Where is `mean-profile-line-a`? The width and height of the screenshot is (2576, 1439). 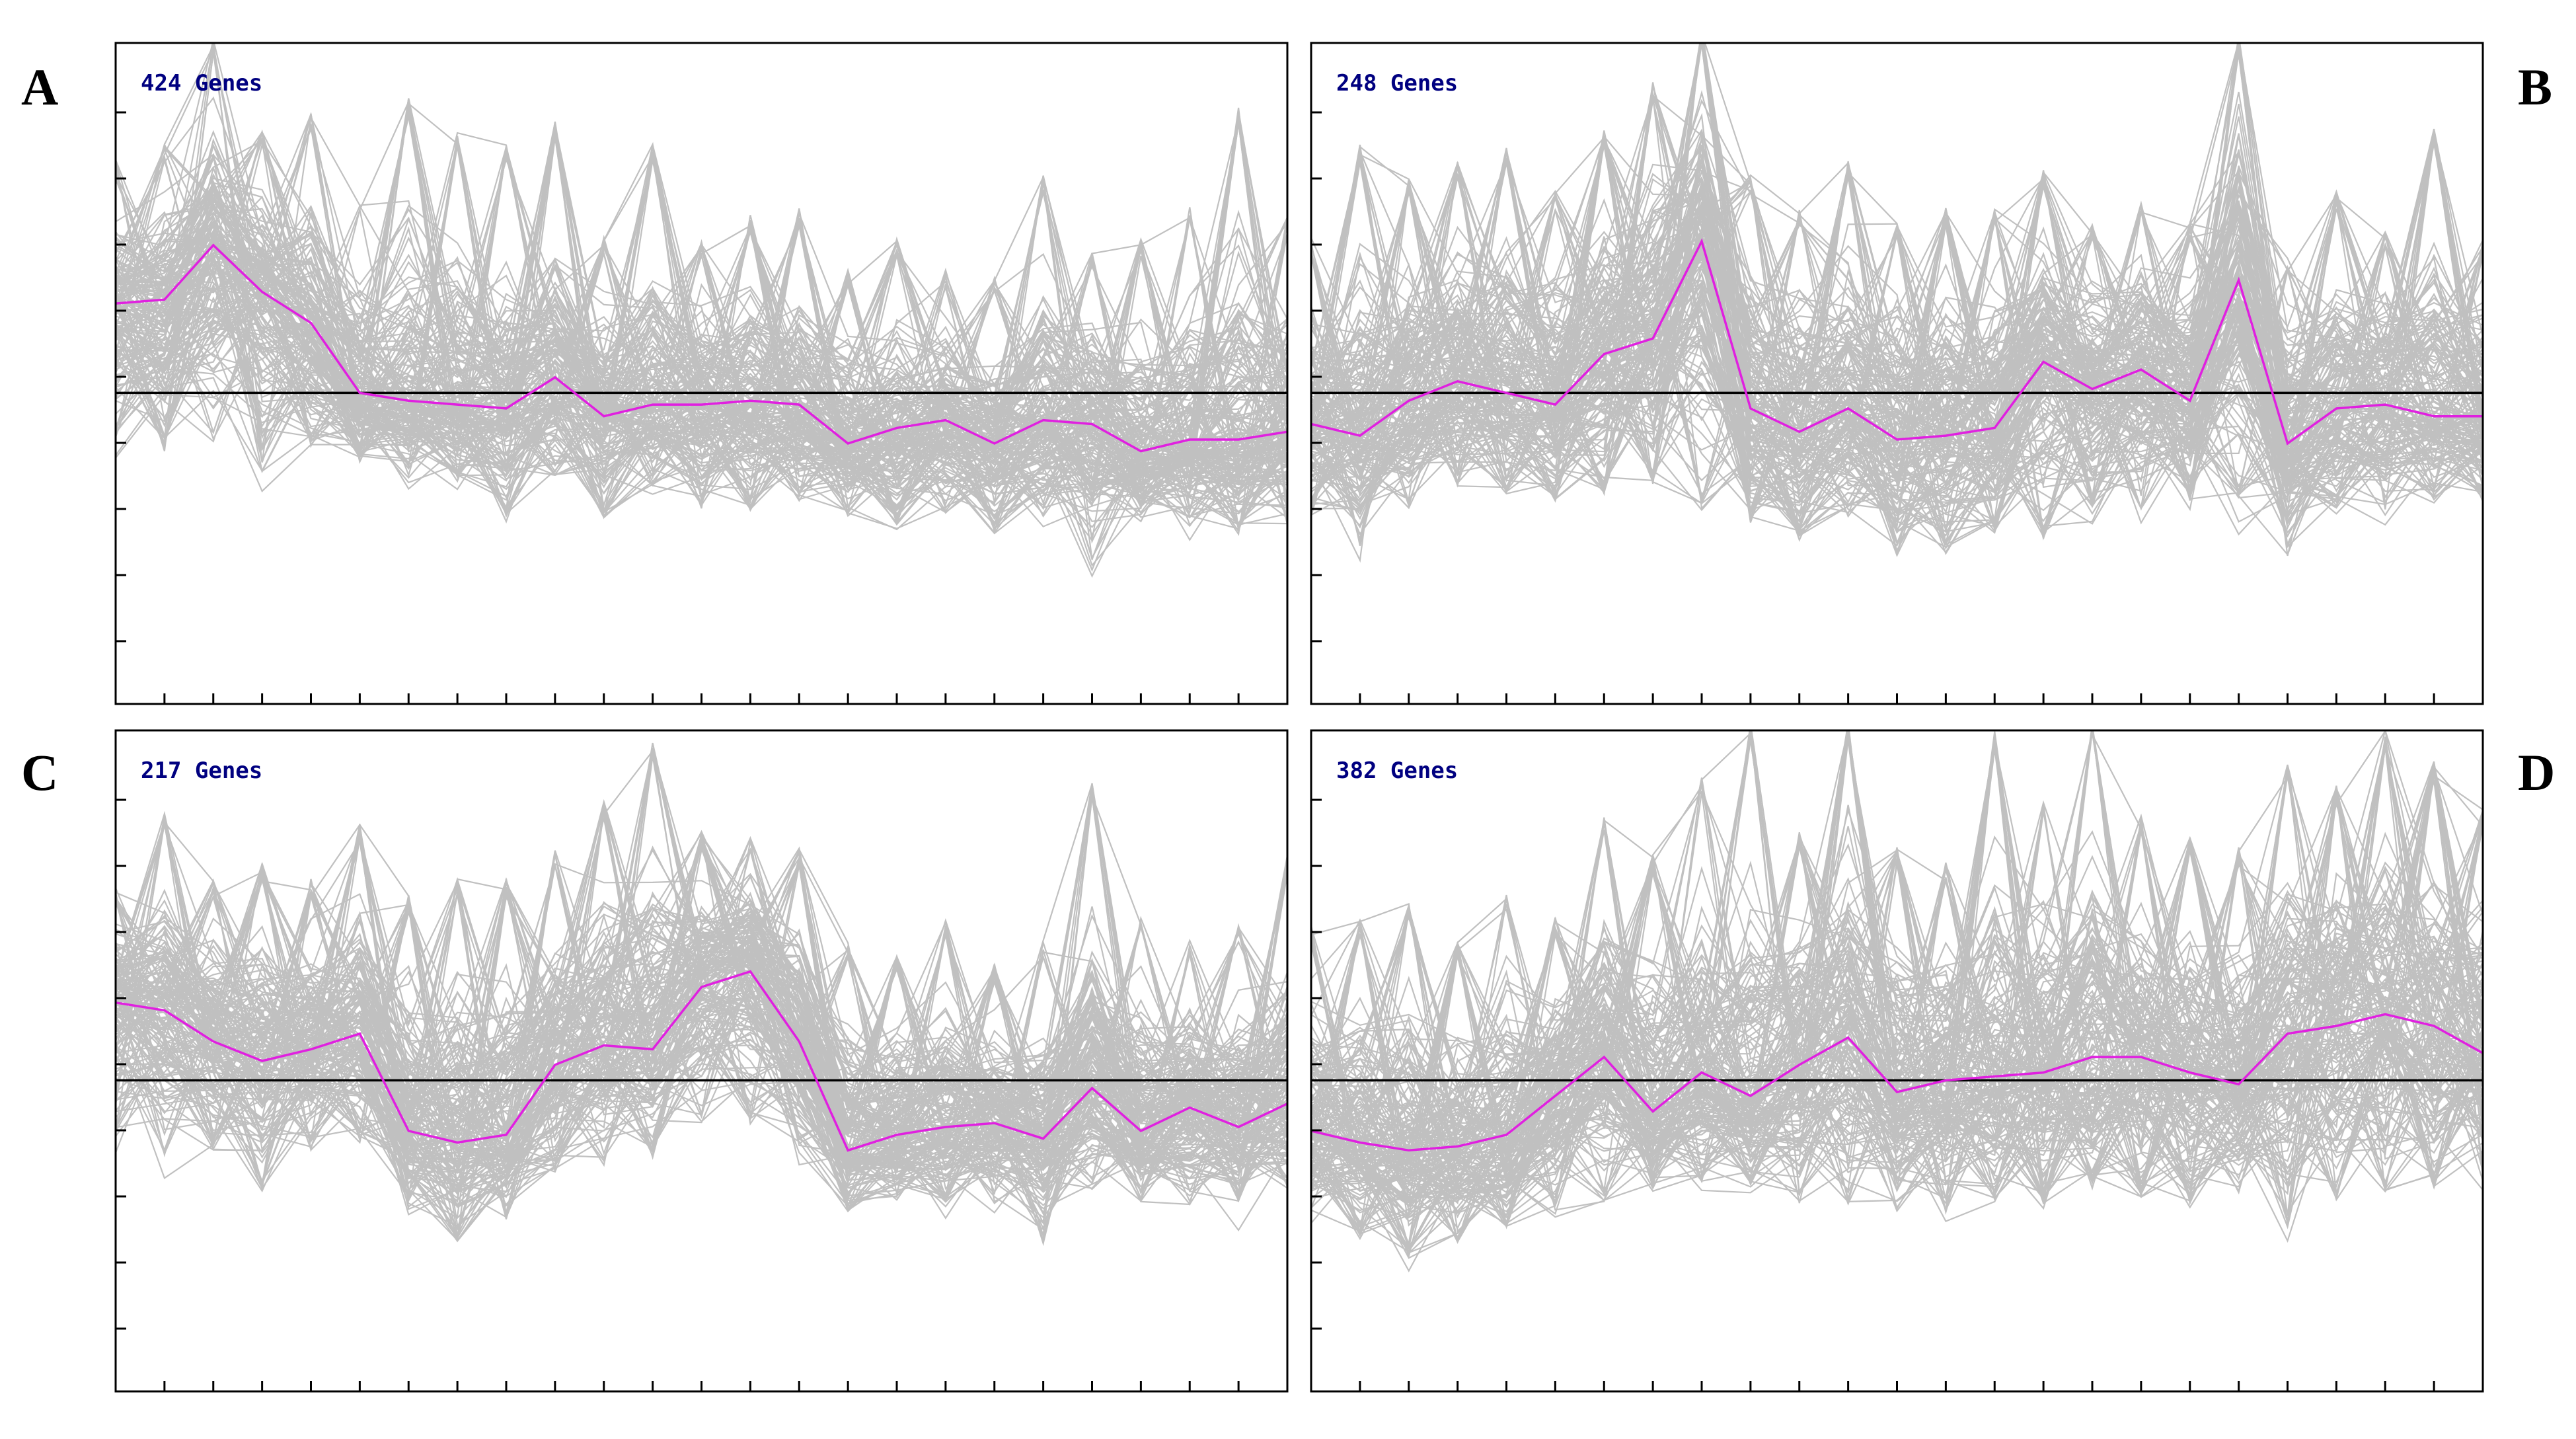 mean-profile-line-a is located at coordinates (702, 348).